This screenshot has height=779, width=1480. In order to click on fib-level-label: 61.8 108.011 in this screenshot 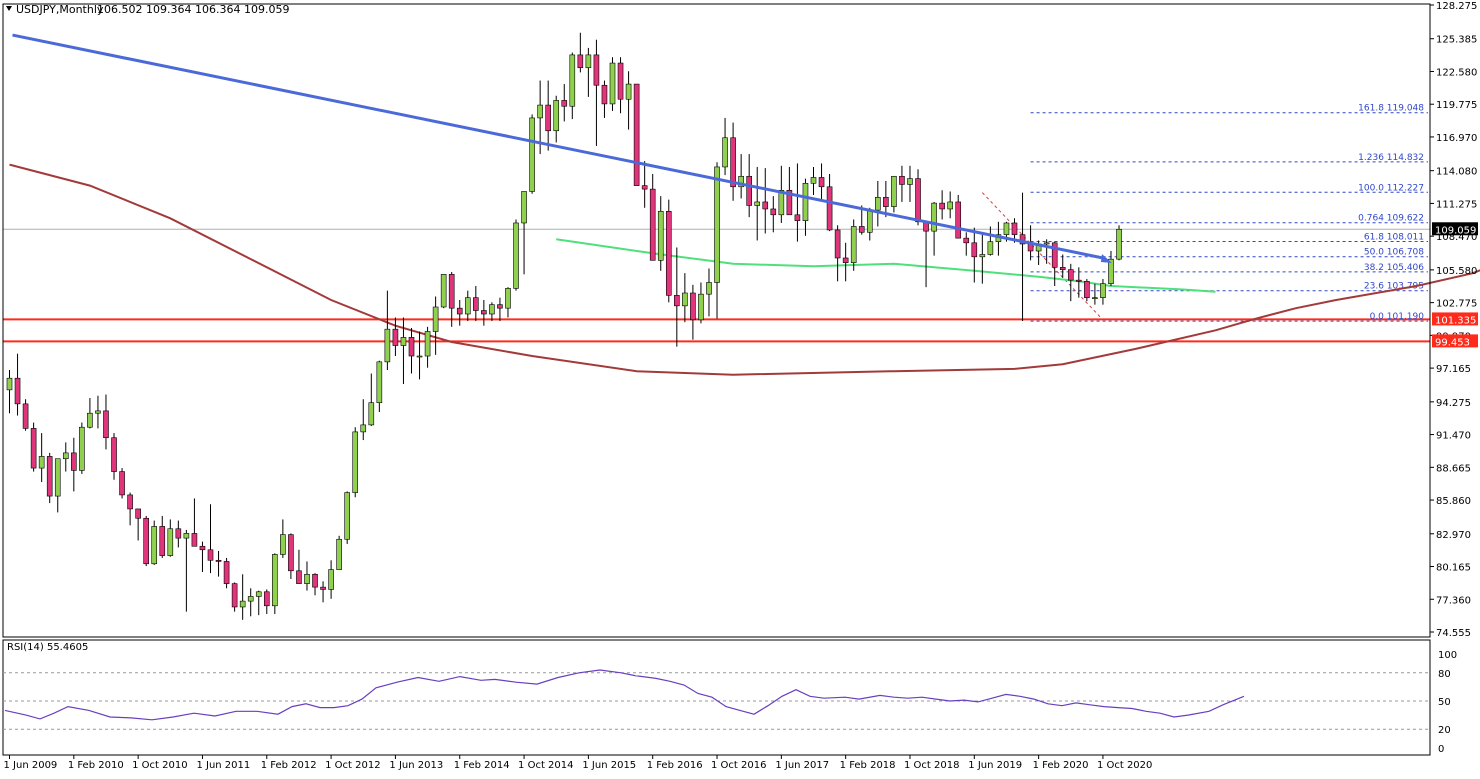, I will do `click(1394, 238)`.